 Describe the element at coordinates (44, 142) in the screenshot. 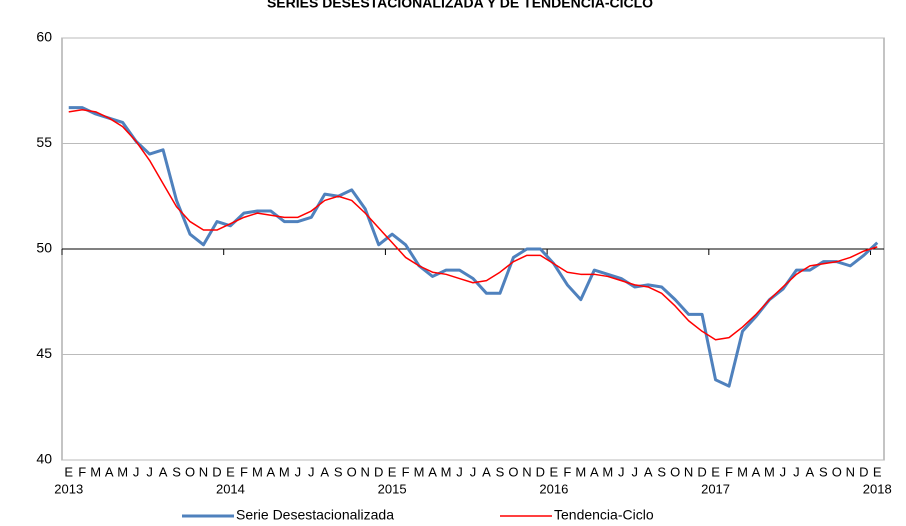

I see `y-tick-label: 55` at that location.